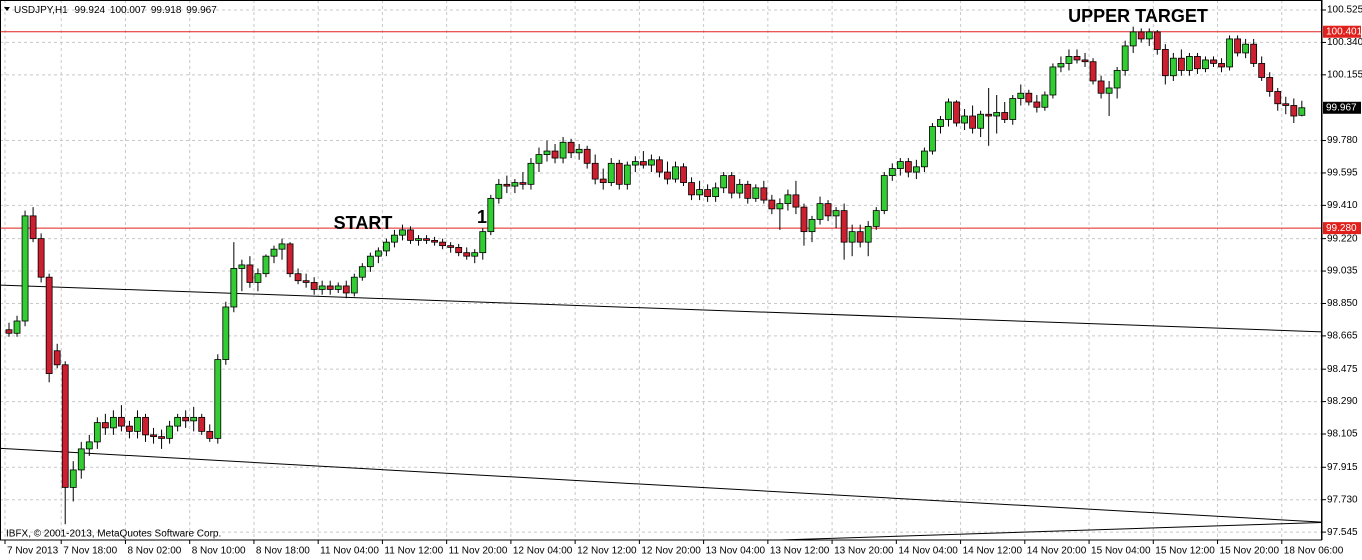 This screenshot has height=560, width=1362. I want to click on price-label: 99.280, so click(1341, 228).